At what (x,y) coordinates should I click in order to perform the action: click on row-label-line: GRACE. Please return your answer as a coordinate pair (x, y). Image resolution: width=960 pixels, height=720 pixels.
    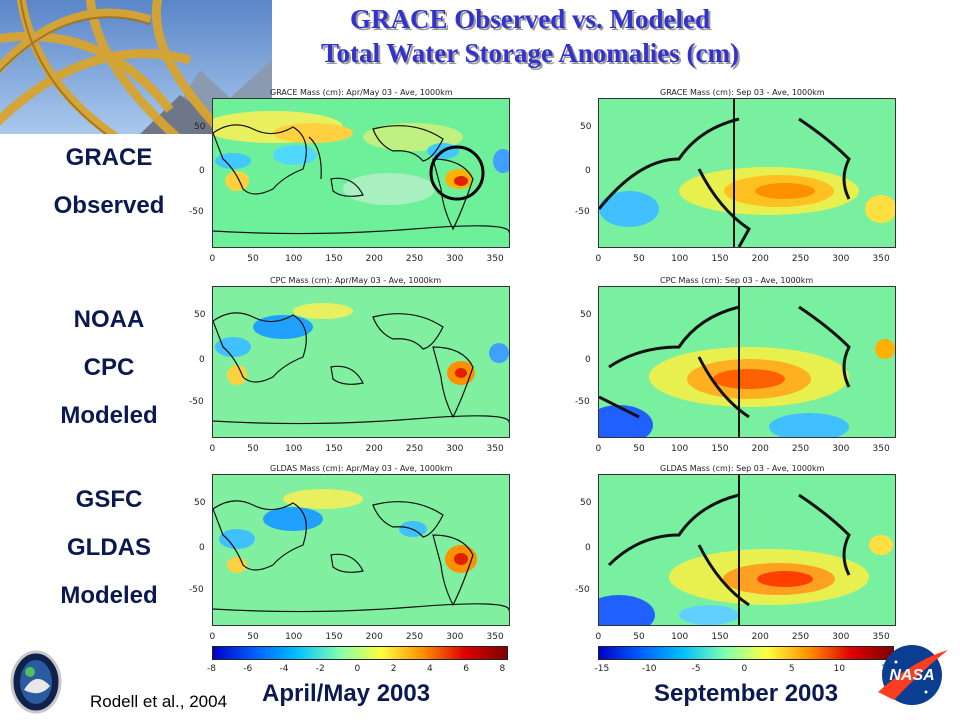
    Looking at the image, I should click on (109, 157).